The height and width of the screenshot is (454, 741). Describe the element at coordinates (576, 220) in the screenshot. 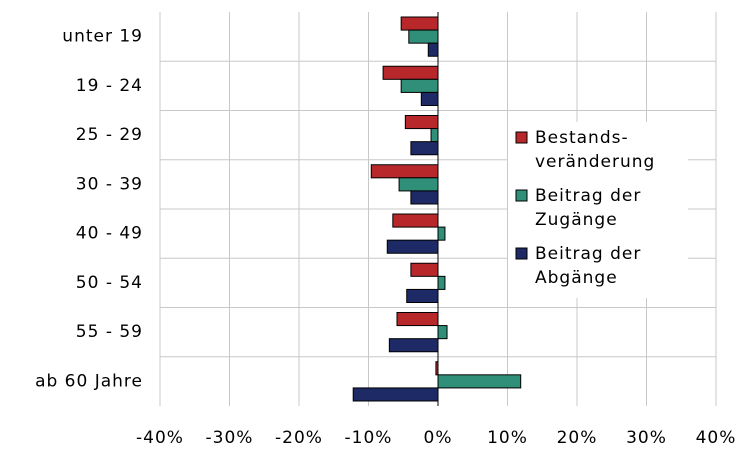

I see `legend-line: Zugänge` at that location.